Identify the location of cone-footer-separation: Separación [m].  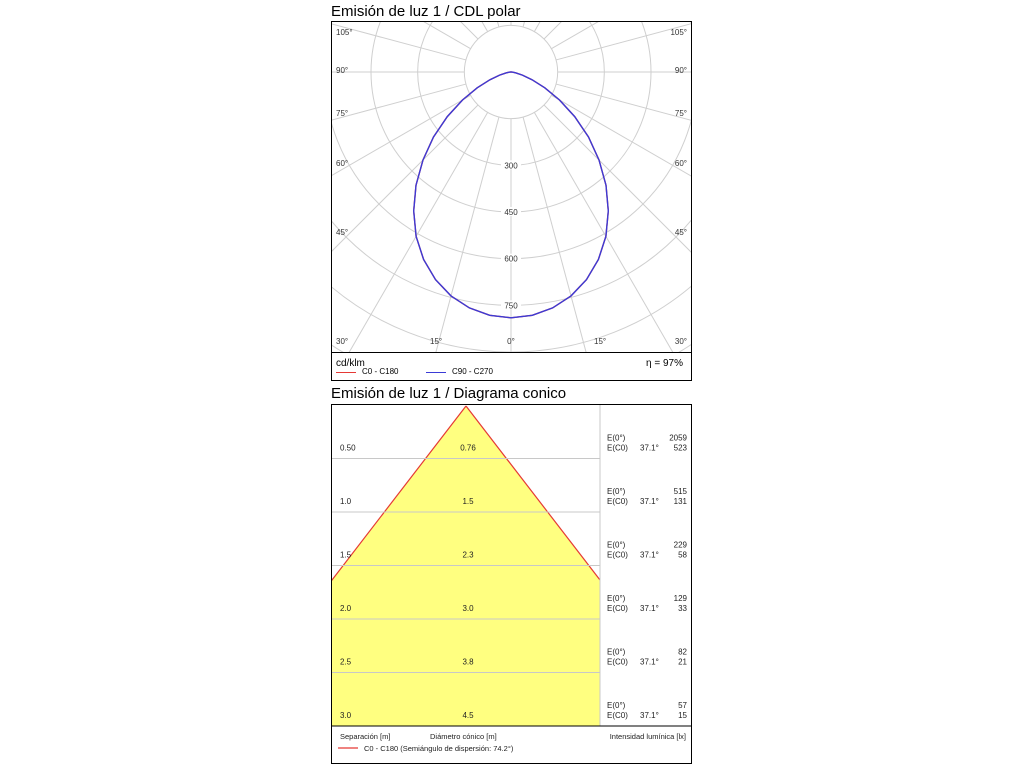
(365, 736).